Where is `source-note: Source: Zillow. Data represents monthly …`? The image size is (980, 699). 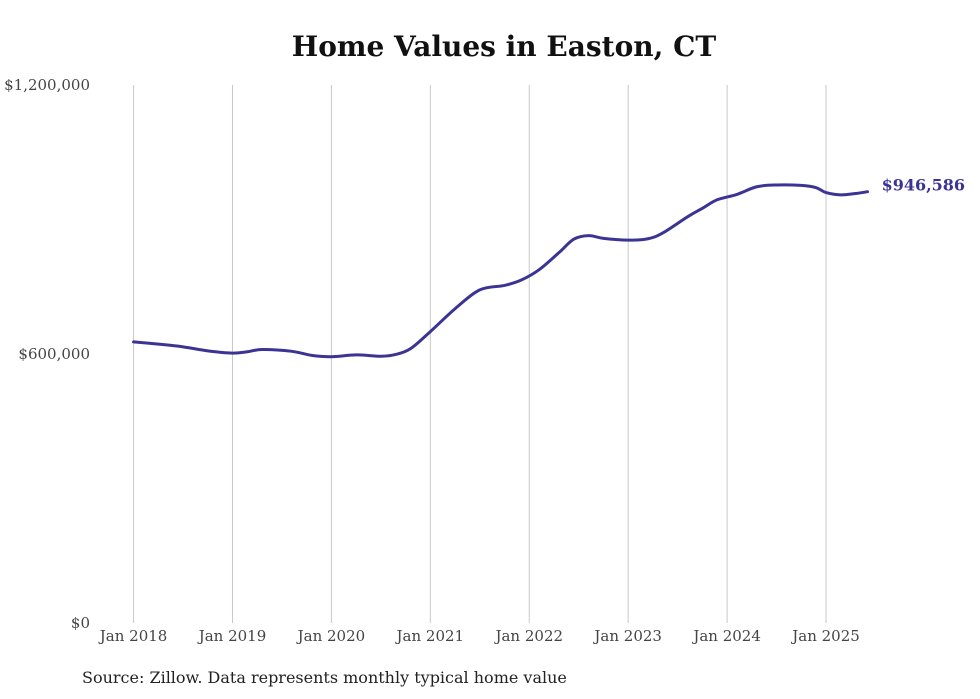 source-note: Source: Zillow. Data represents monthly … is located at coordinates (324, 677).